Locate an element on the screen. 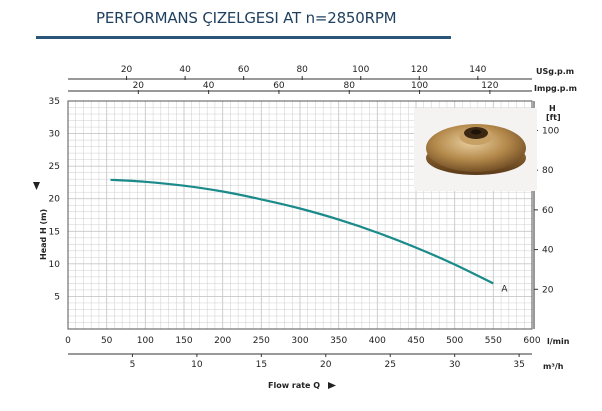  ylabel-ft-line1: H is located at coordinates (552, 108).